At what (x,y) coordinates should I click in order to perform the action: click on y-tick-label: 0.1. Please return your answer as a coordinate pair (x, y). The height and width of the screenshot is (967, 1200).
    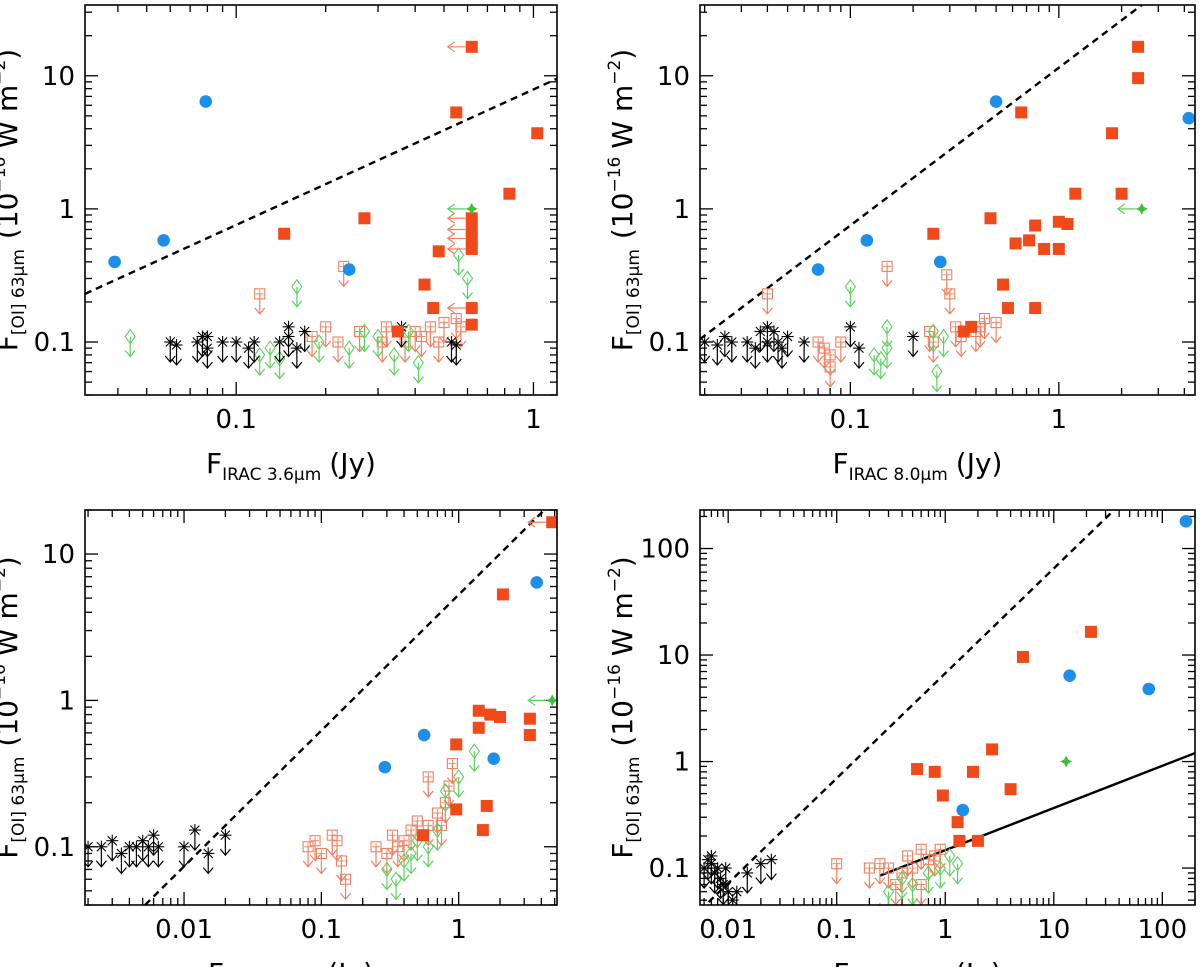
    Looking at the image, I should click on (54, 848).